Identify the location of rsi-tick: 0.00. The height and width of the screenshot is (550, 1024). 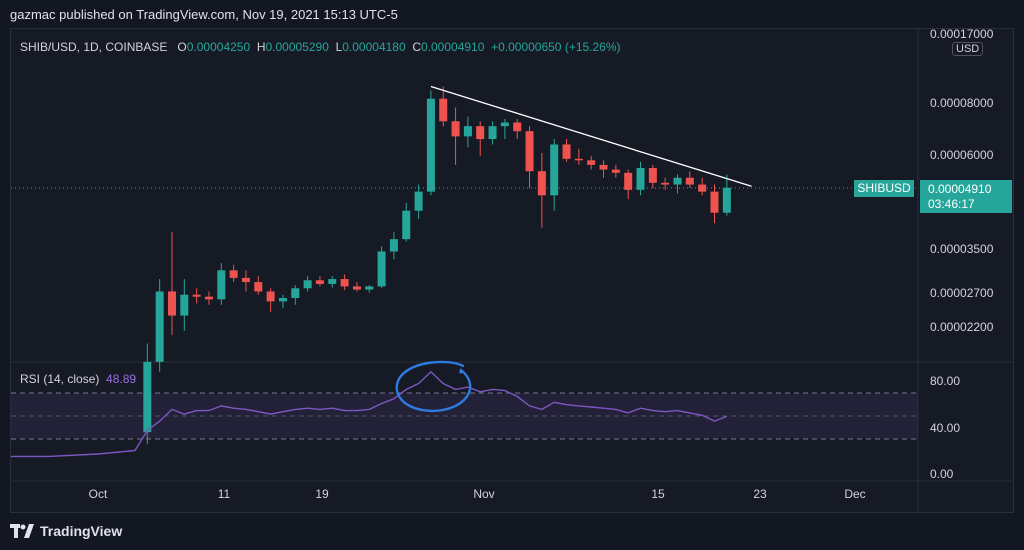
(942, 474).